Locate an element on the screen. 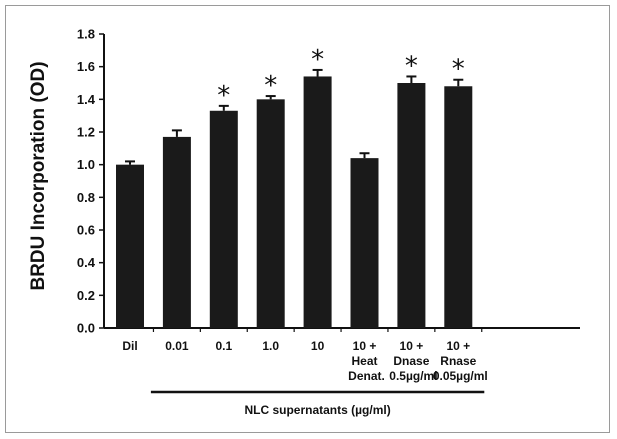 This screenshot has width=617, height=439. y-tick-label: 0.2 is located at coordinates (86, 295).